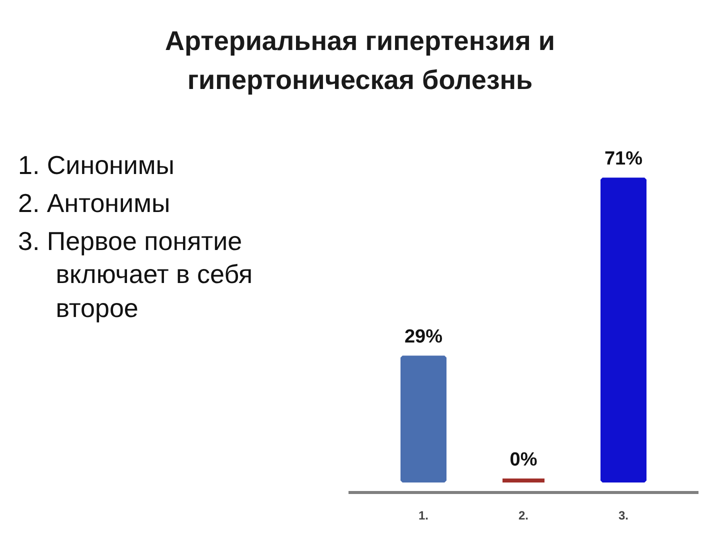 This screenshot has height=540, width=720. What do you see at coordinates (523, 515) in the screenshot?
I see `x-tick-label: 2.` at bounding box center [523, 515].